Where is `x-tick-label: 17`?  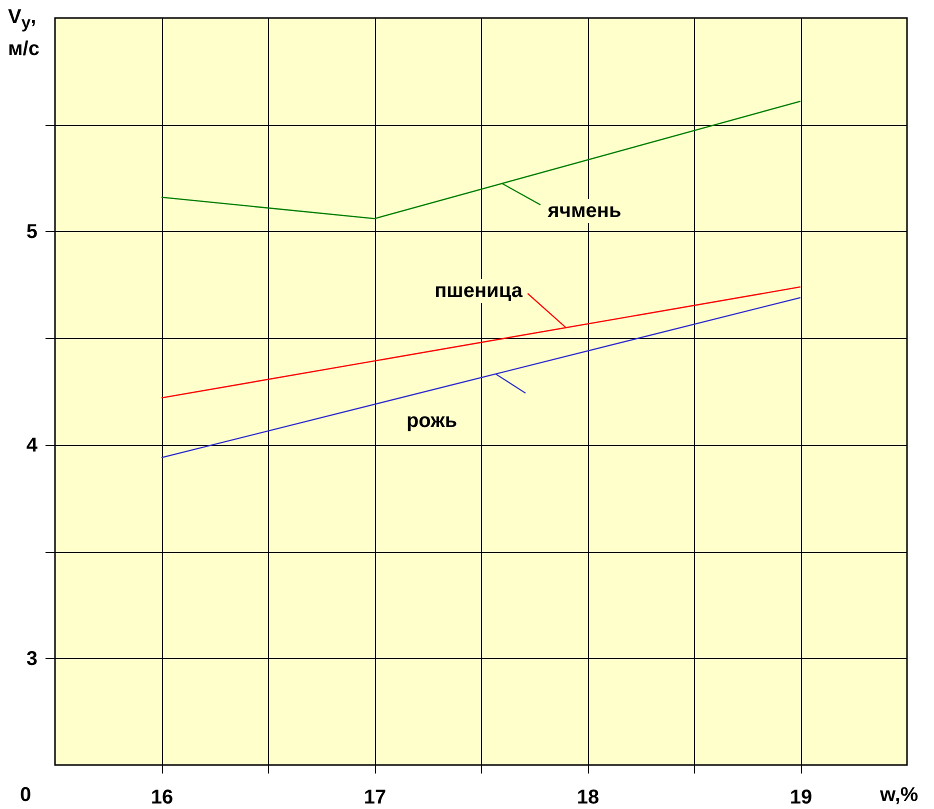
x-tick-label: 17 is located at coordinates (375, 797).